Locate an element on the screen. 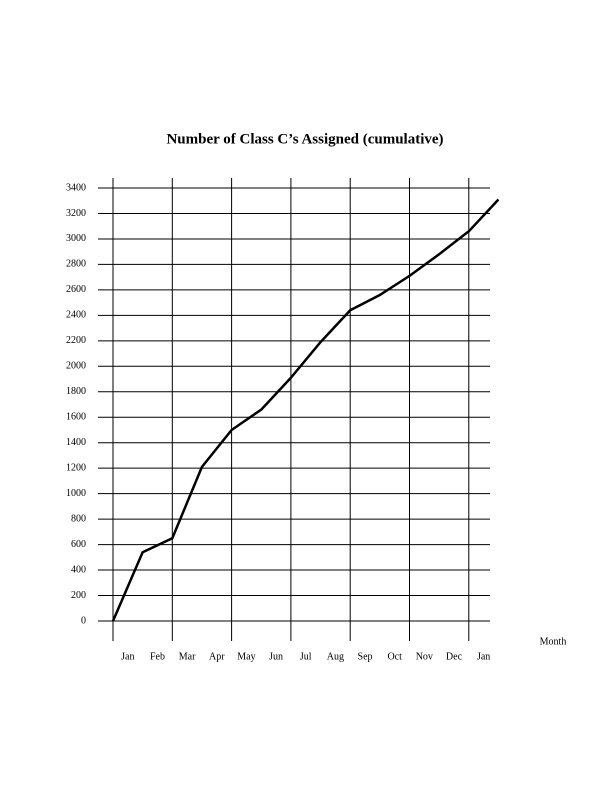  y-tick-label: 1200 is located at coordinates (76, 467).